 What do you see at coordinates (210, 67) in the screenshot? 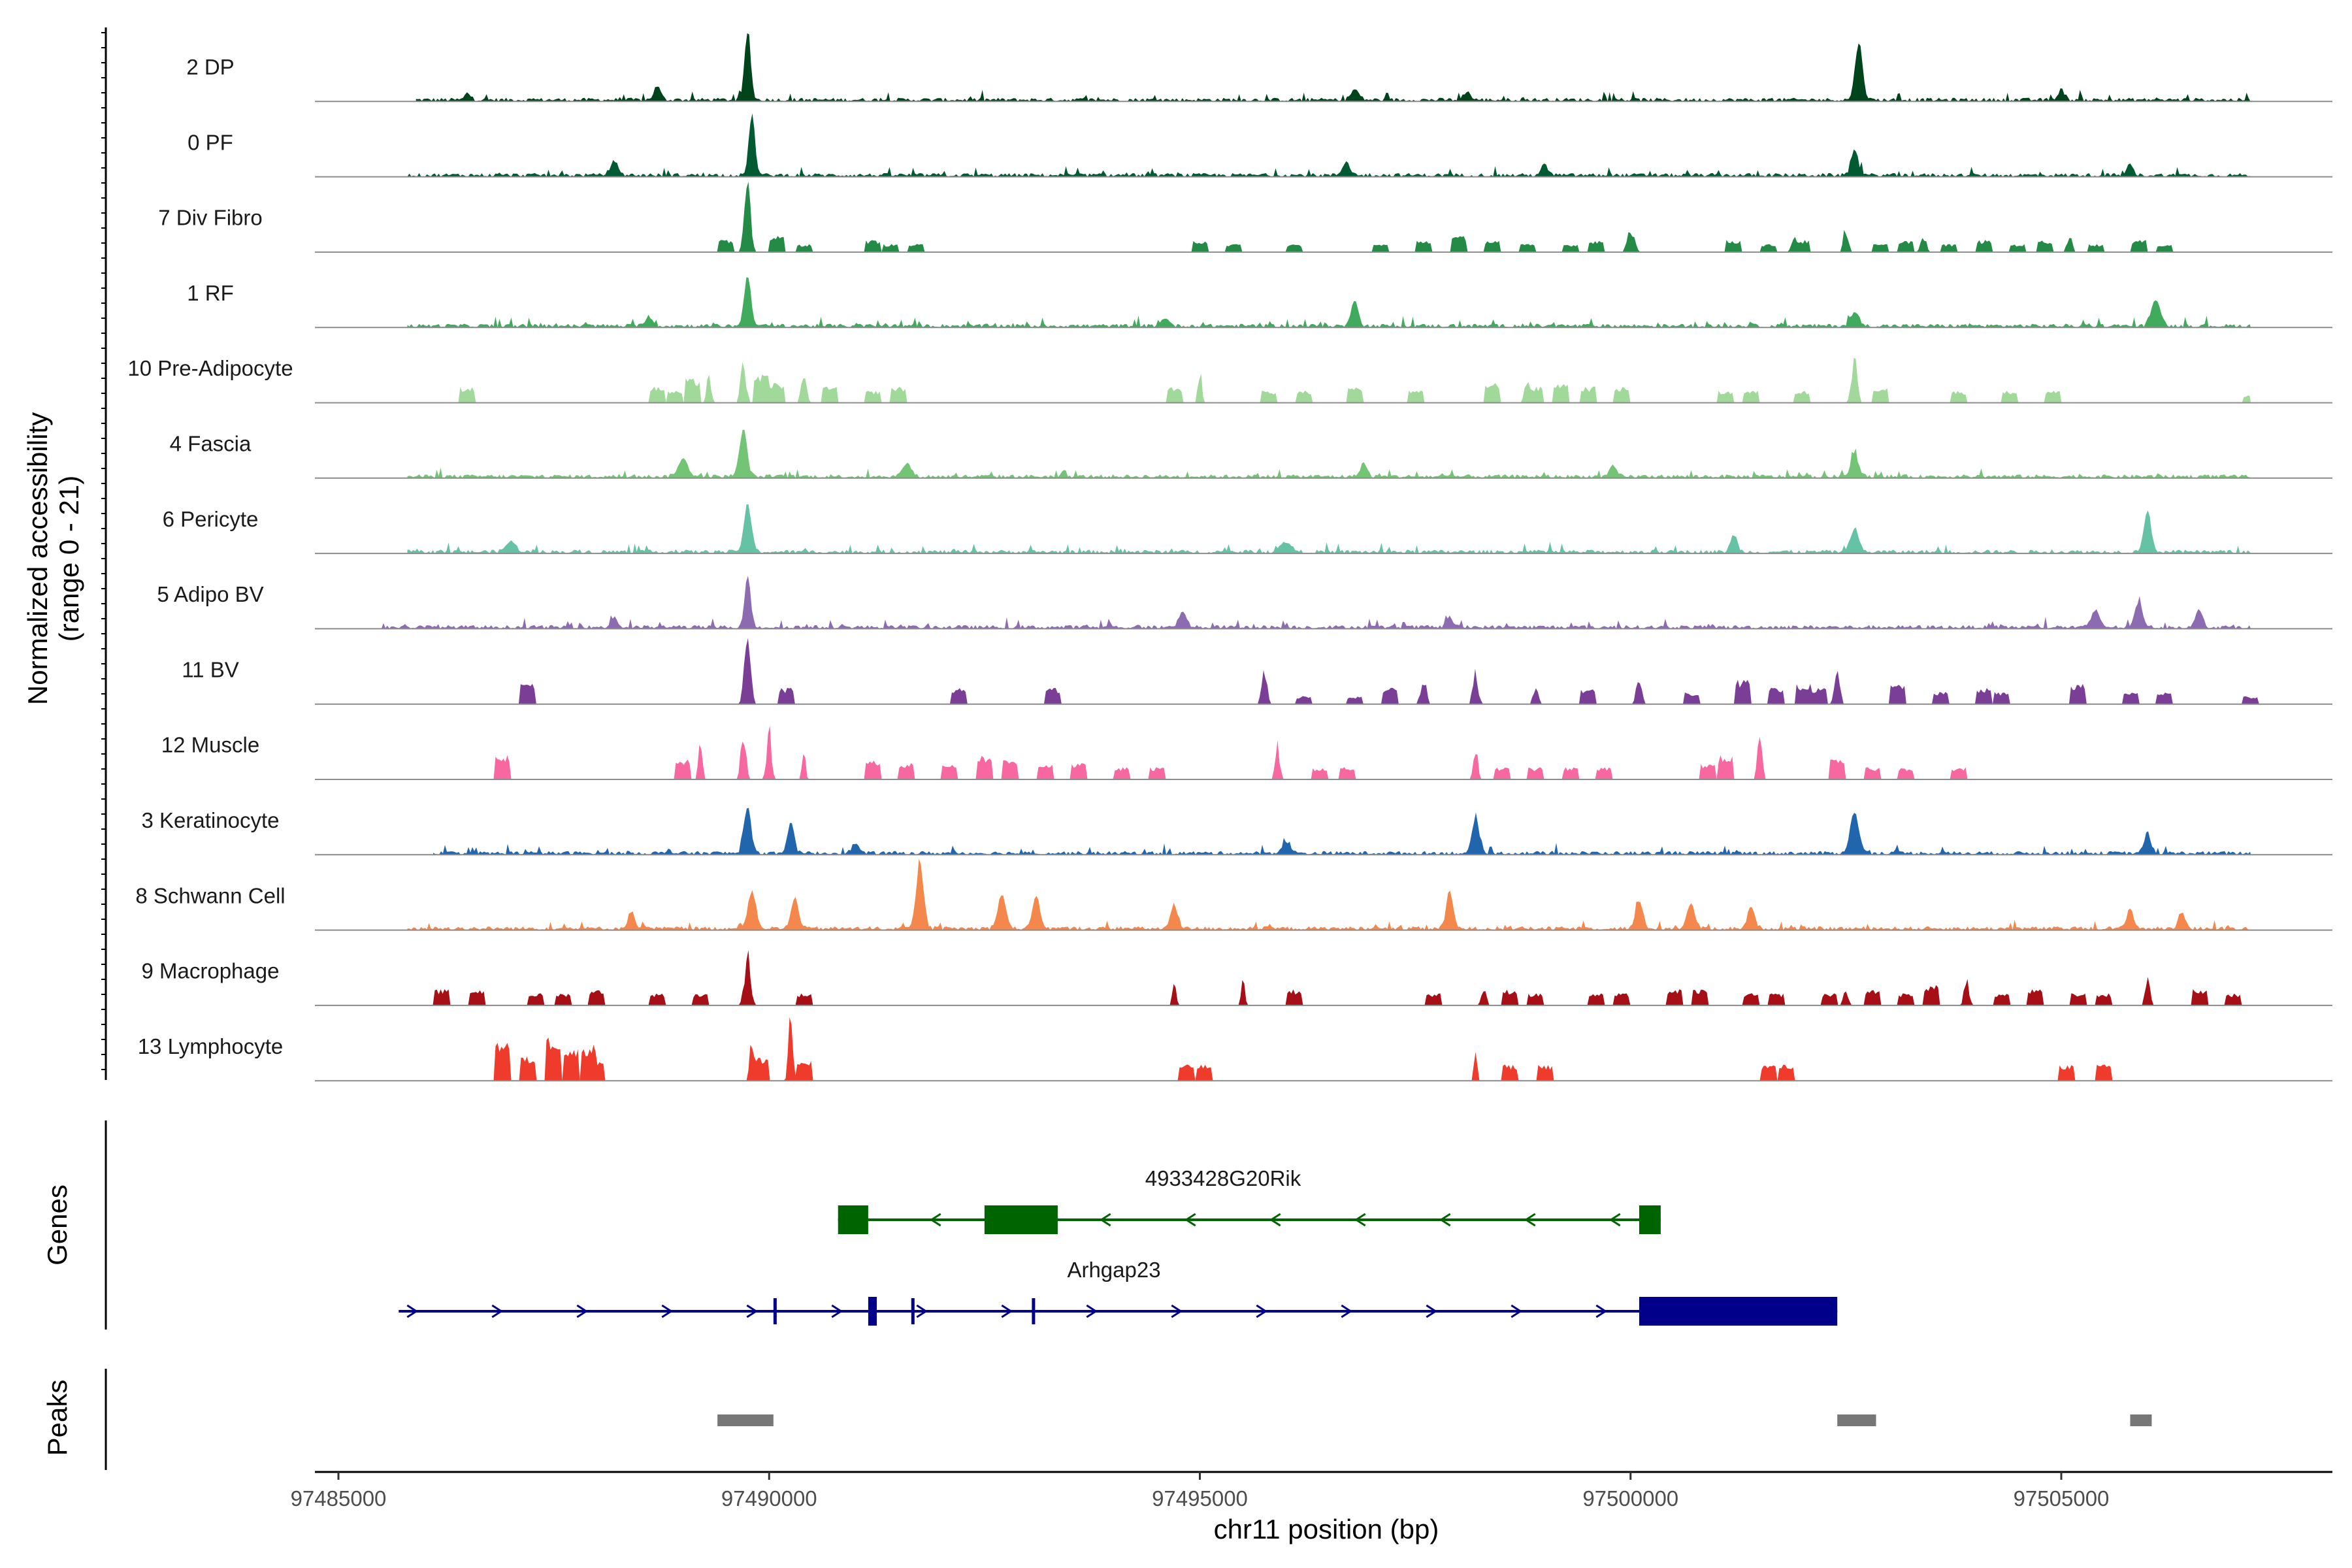
I see `track-label: 2 DP` at bounding box center [210, 67].